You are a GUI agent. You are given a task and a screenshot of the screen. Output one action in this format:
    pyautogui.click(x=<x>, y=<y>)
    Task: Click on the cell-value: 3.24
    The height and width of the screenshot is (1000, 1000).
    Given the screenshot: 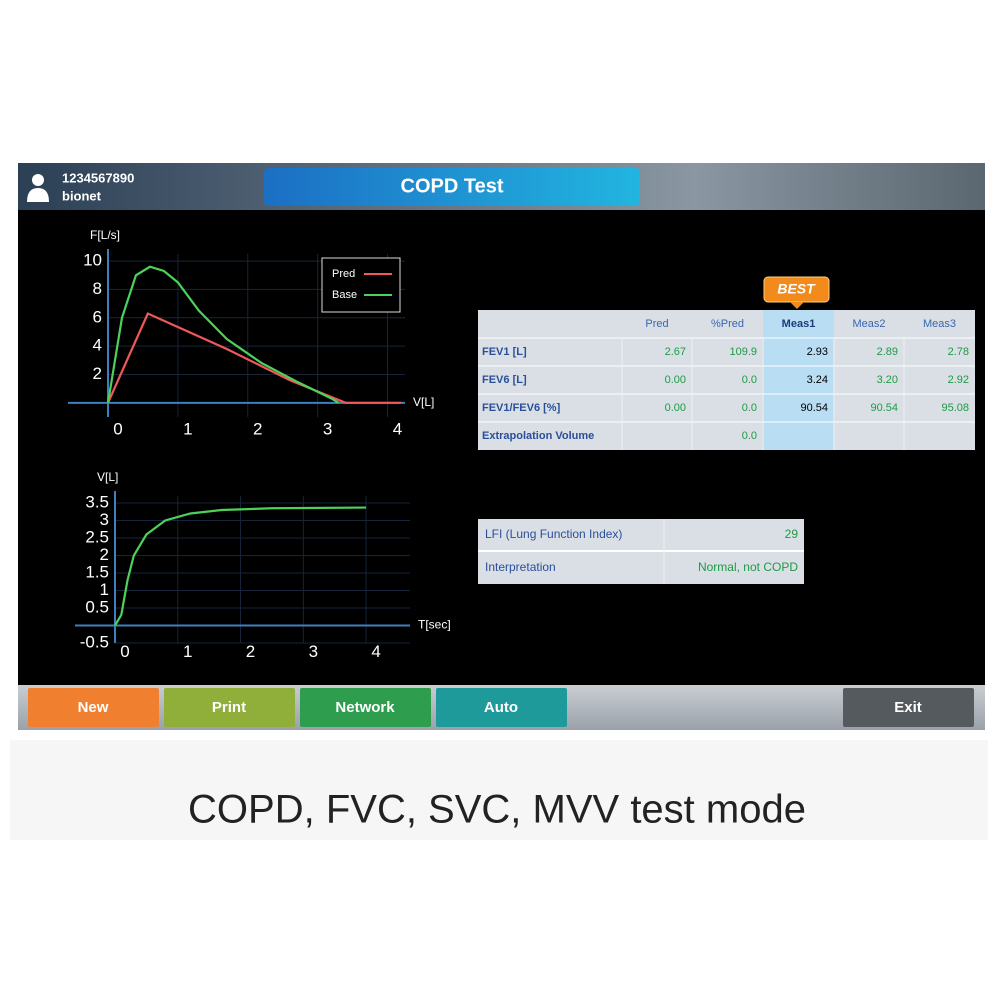 What is the action you would take?
    pyautogui.click(x=817, y=380)
    